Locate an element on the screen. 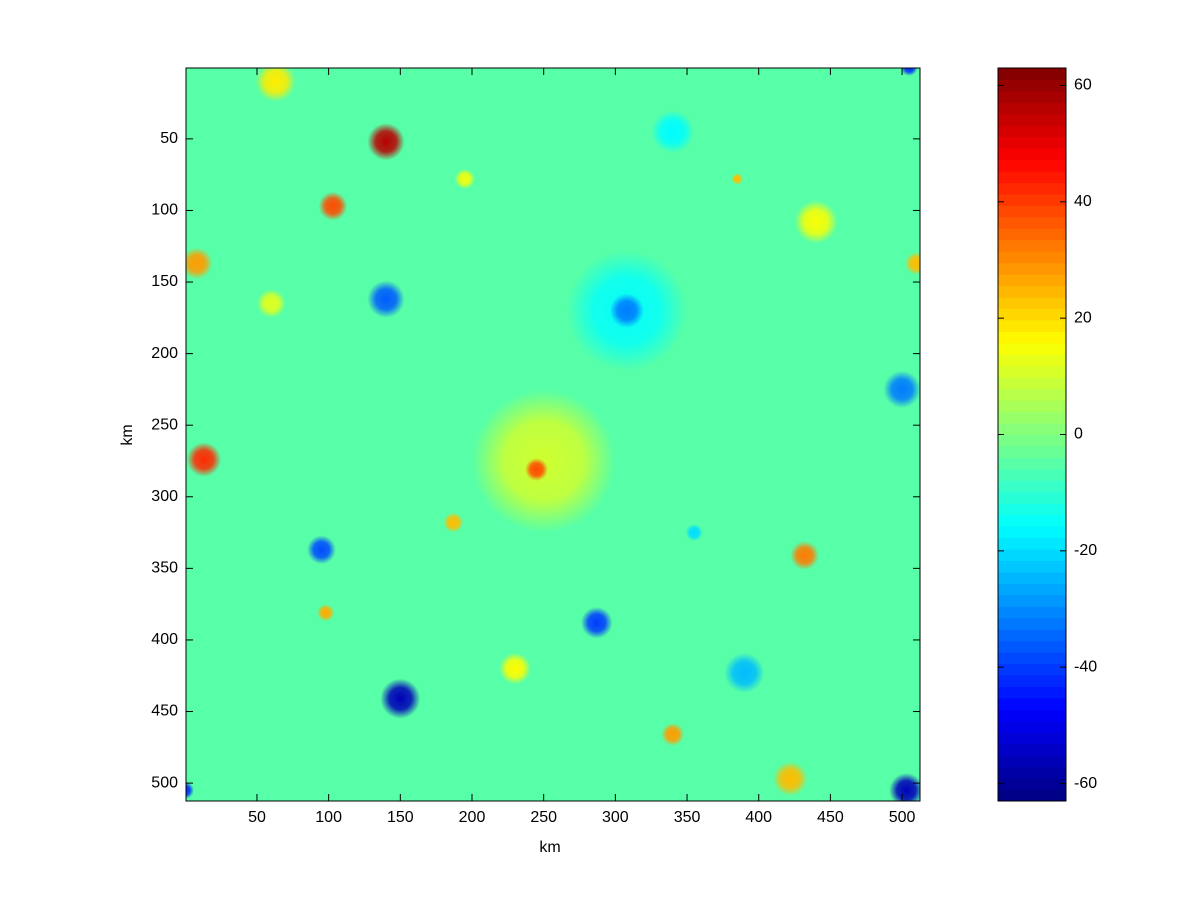 The height and width of the screenshot is (901, 1200). colorbar-tick-label: 0 is located at coordinates (1078, 434).